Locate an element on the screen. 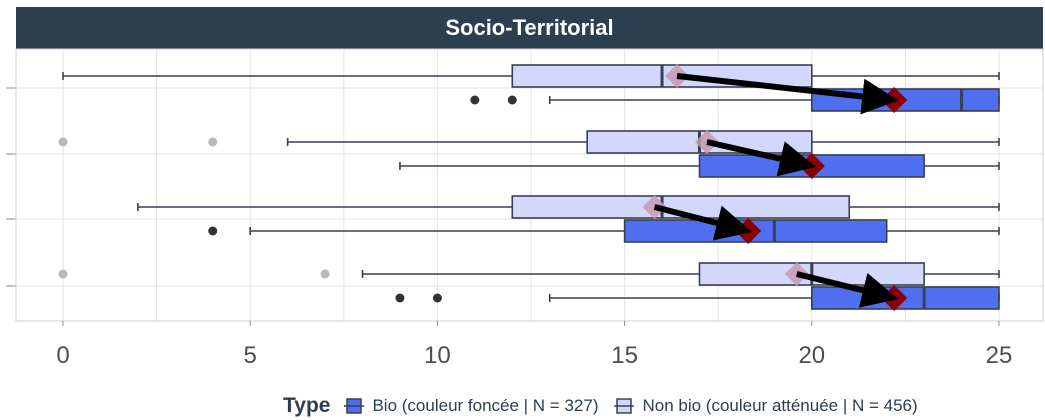 Image resolution: width=1045 pixels, height=420 pixels. x-tick-label: 20 is located at coordinates (811, 355).